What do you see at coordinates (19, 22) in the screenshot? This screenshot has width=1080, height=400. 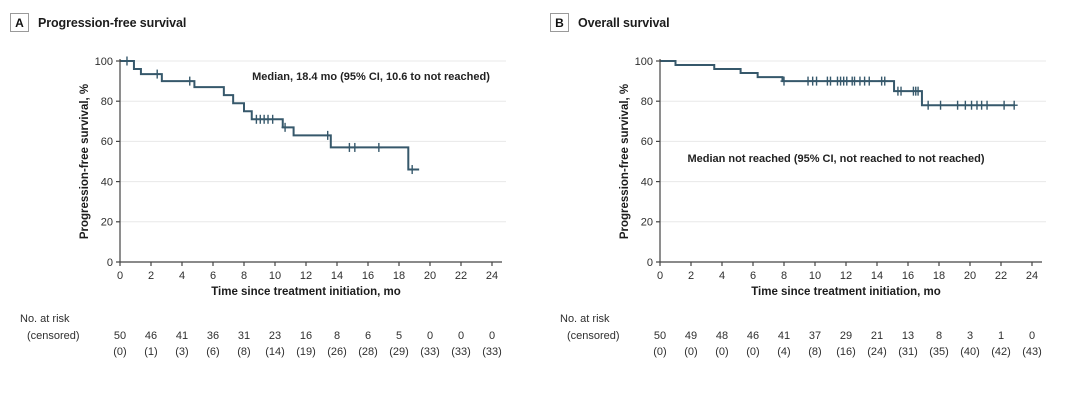 I see `panel-a-letter-badge: A` at bounding box center [19, 22].